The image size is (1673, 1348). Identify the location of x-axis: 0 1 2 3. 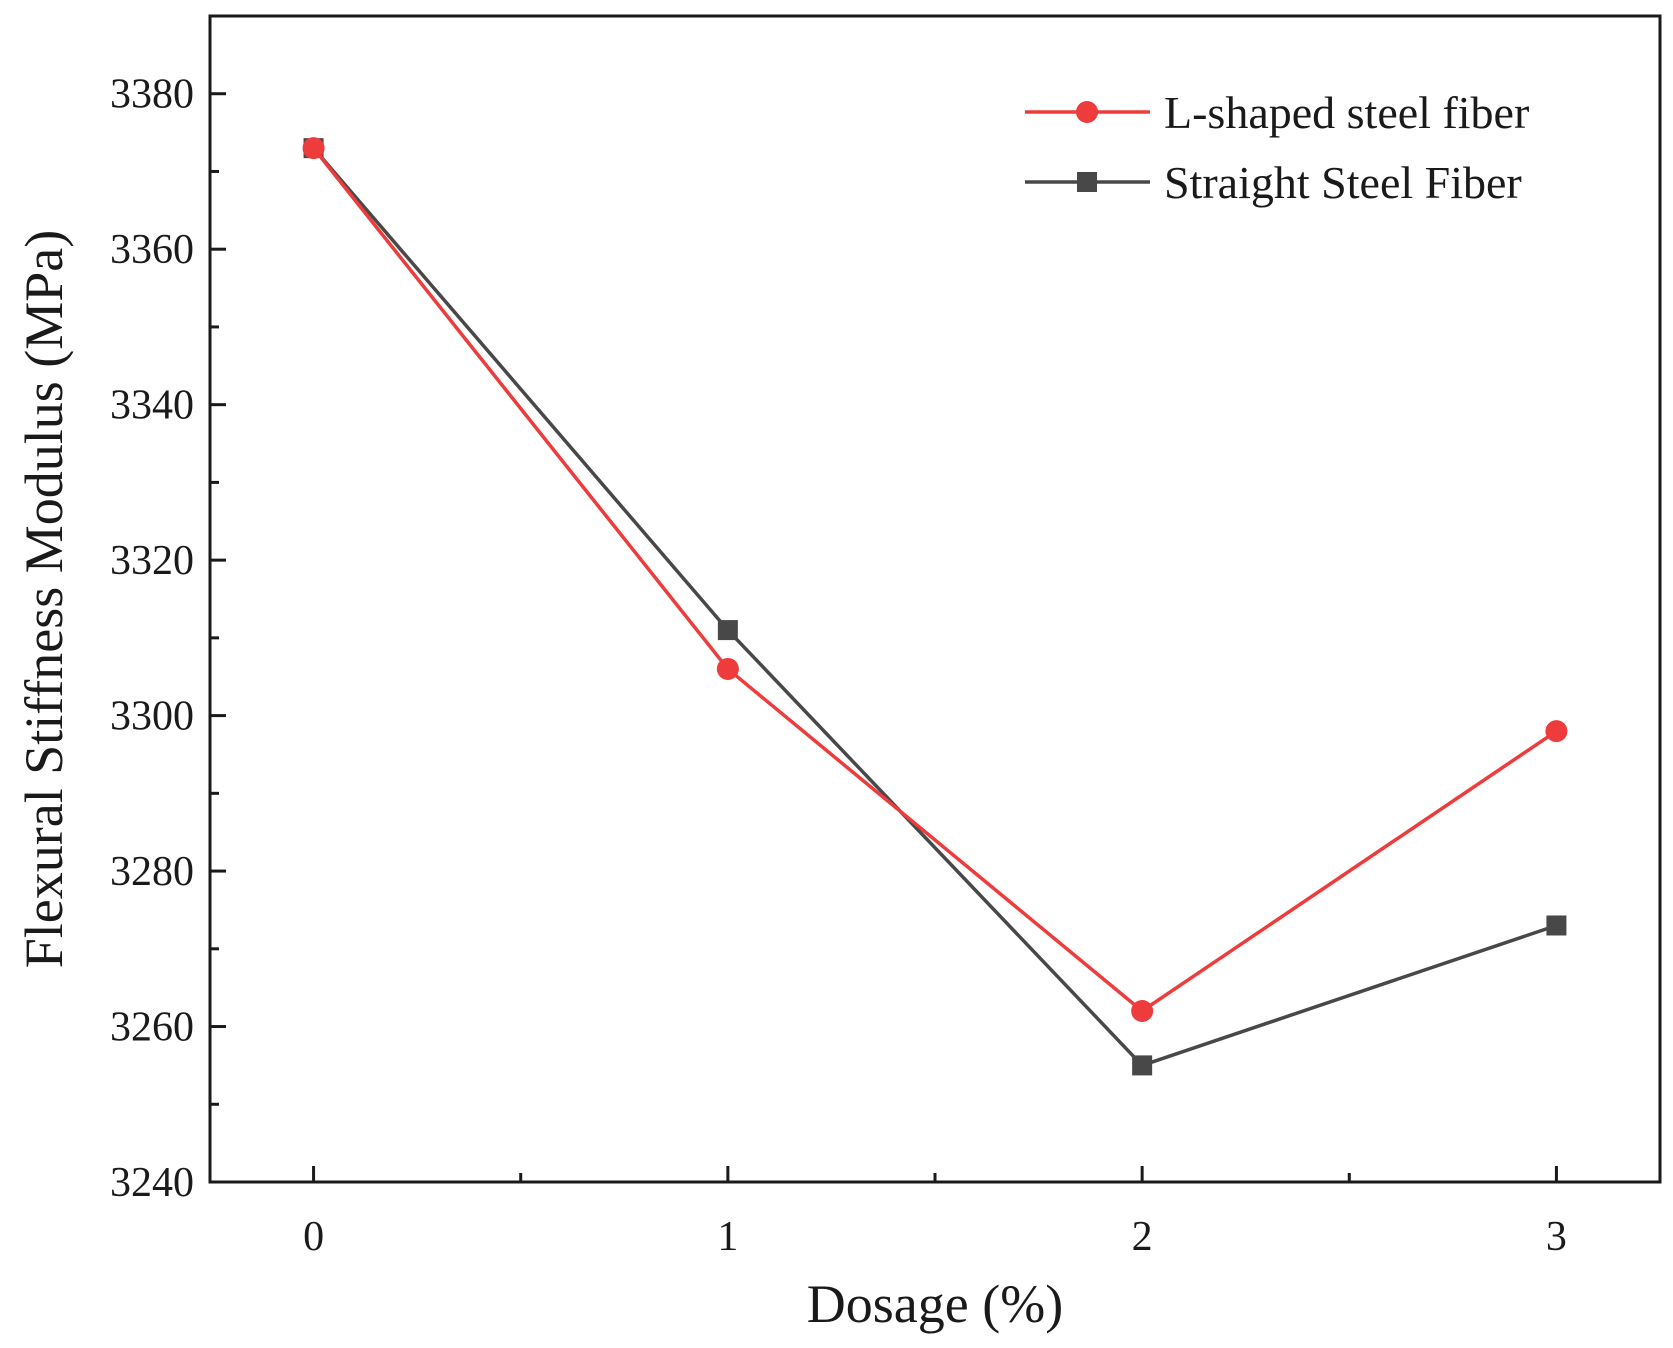
(935, 1213).